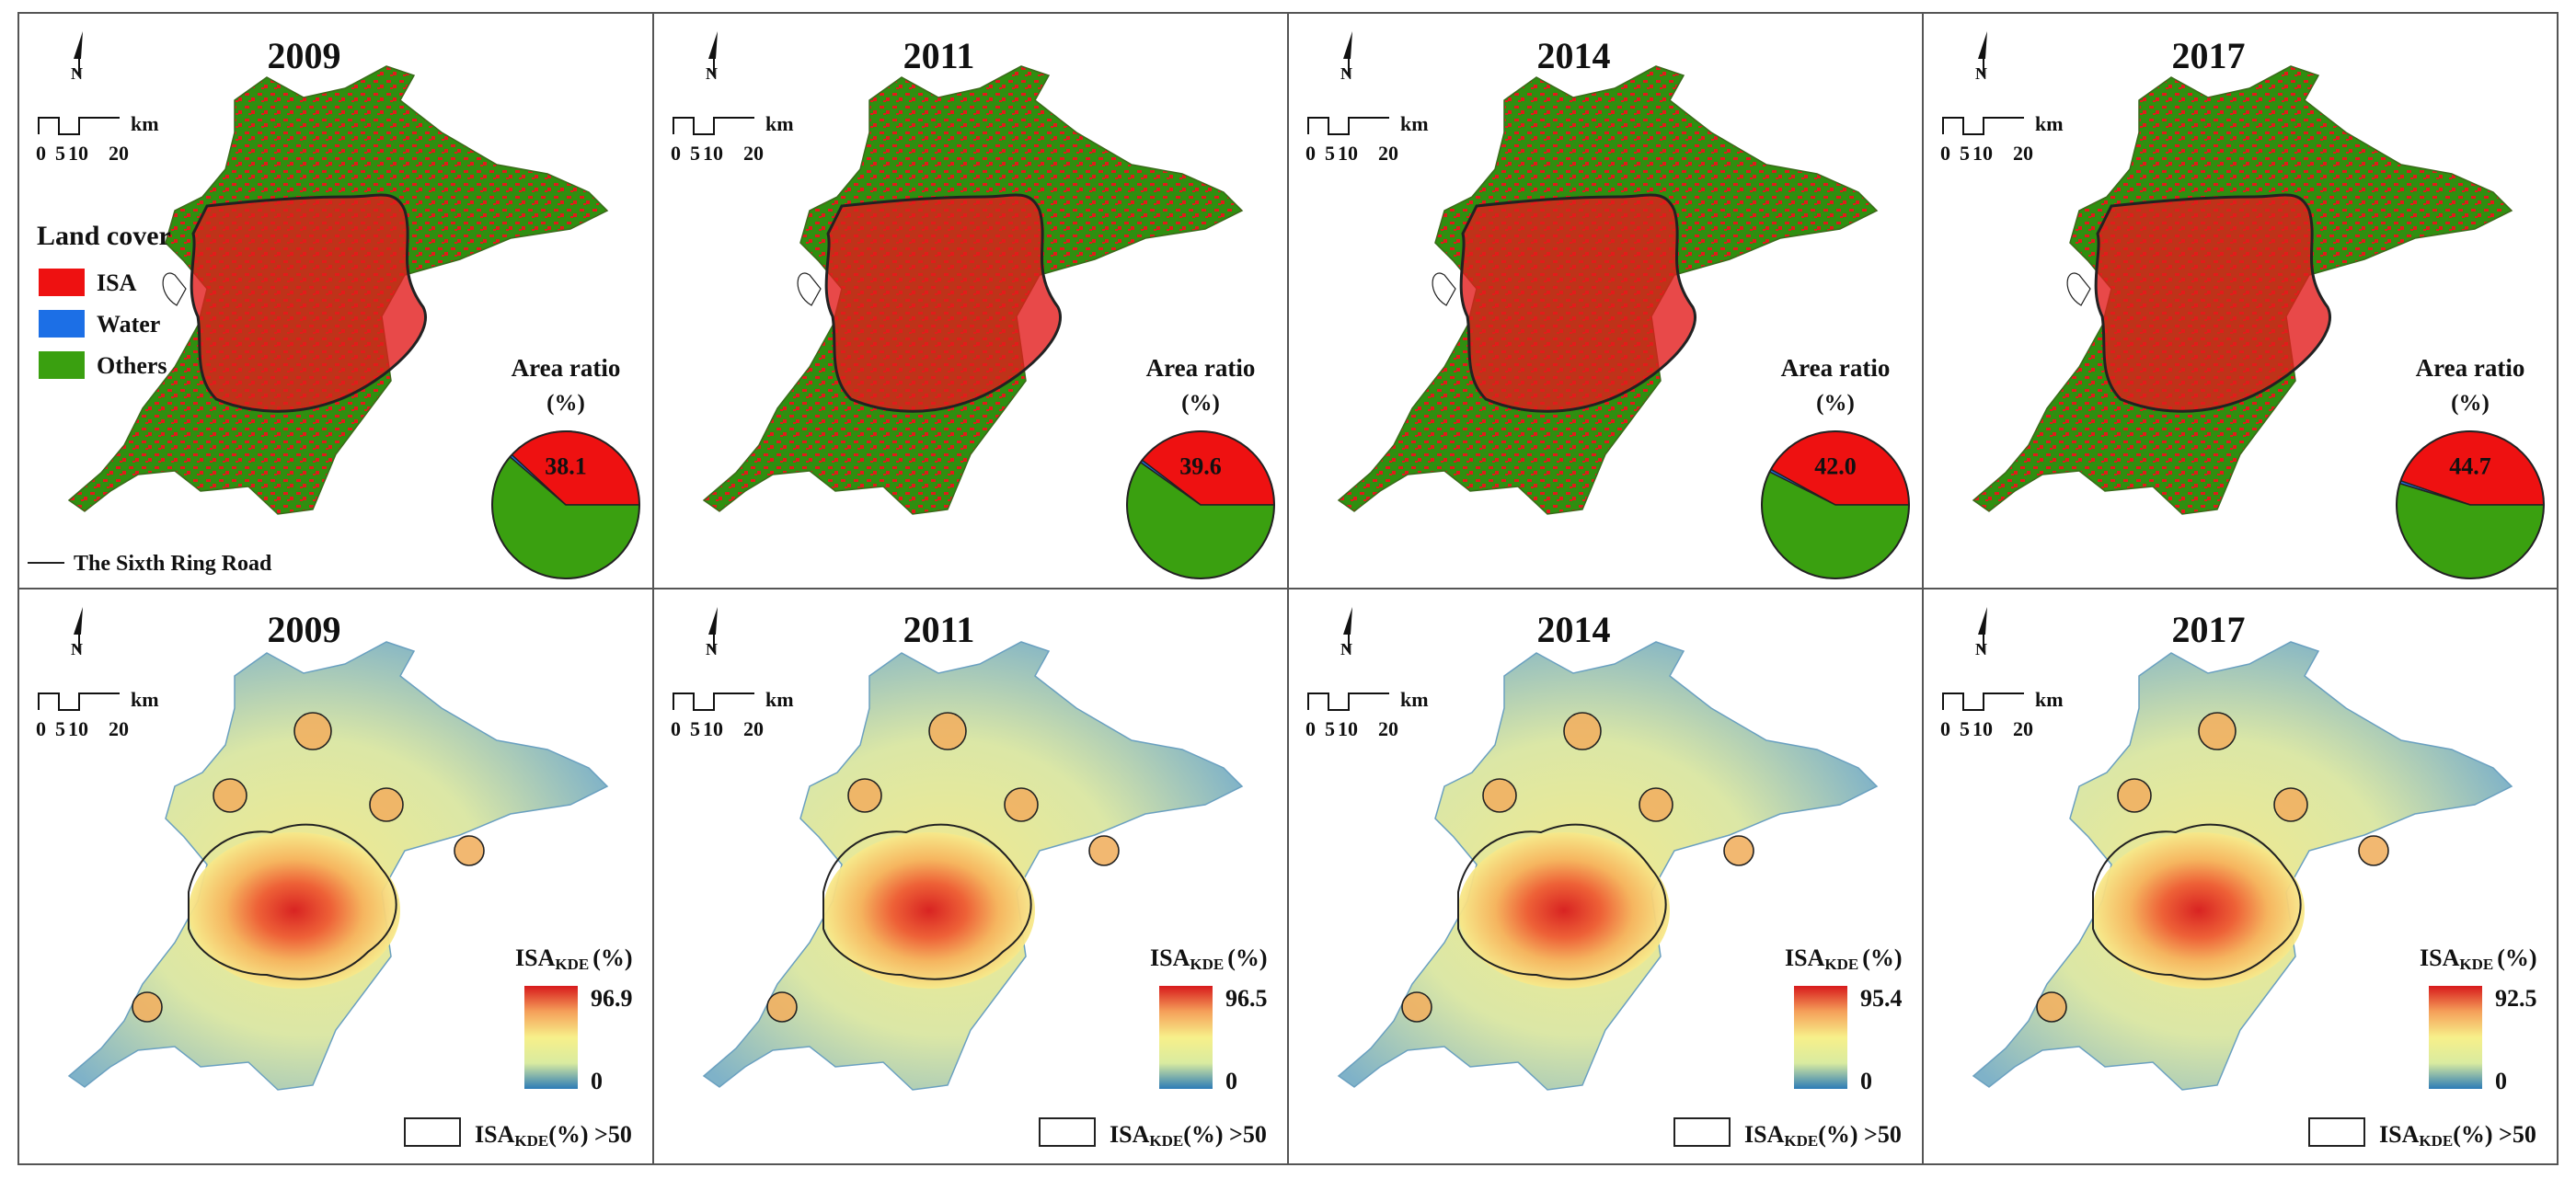  I want to click on kde-max-label: 96.5, so click(1246, 999).